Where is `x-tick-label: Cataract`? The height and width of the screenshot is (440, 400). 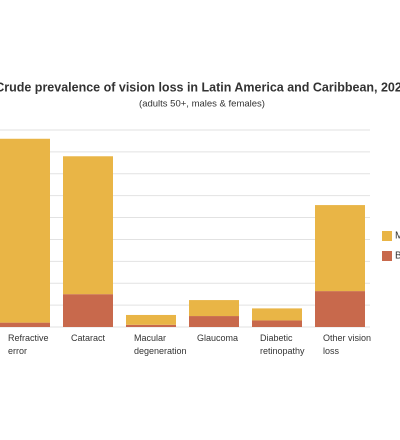
x-tick-label: Cataract is located at coordinates (88, 338).